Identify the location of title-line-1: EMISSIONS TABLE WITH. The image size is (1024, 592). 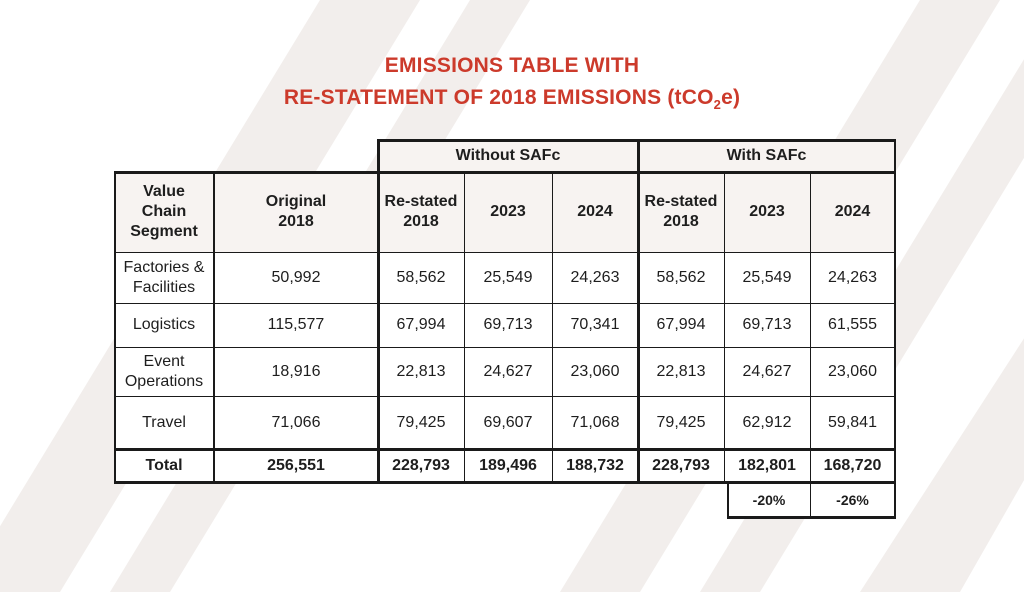
(512, 65).